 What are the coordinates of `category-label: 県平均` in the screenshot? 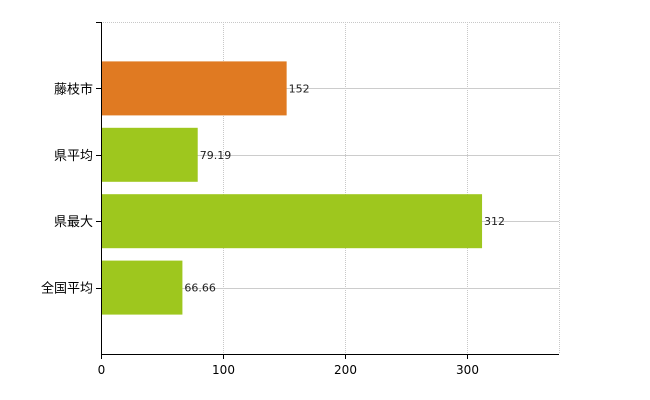 It's located at (73, 156).